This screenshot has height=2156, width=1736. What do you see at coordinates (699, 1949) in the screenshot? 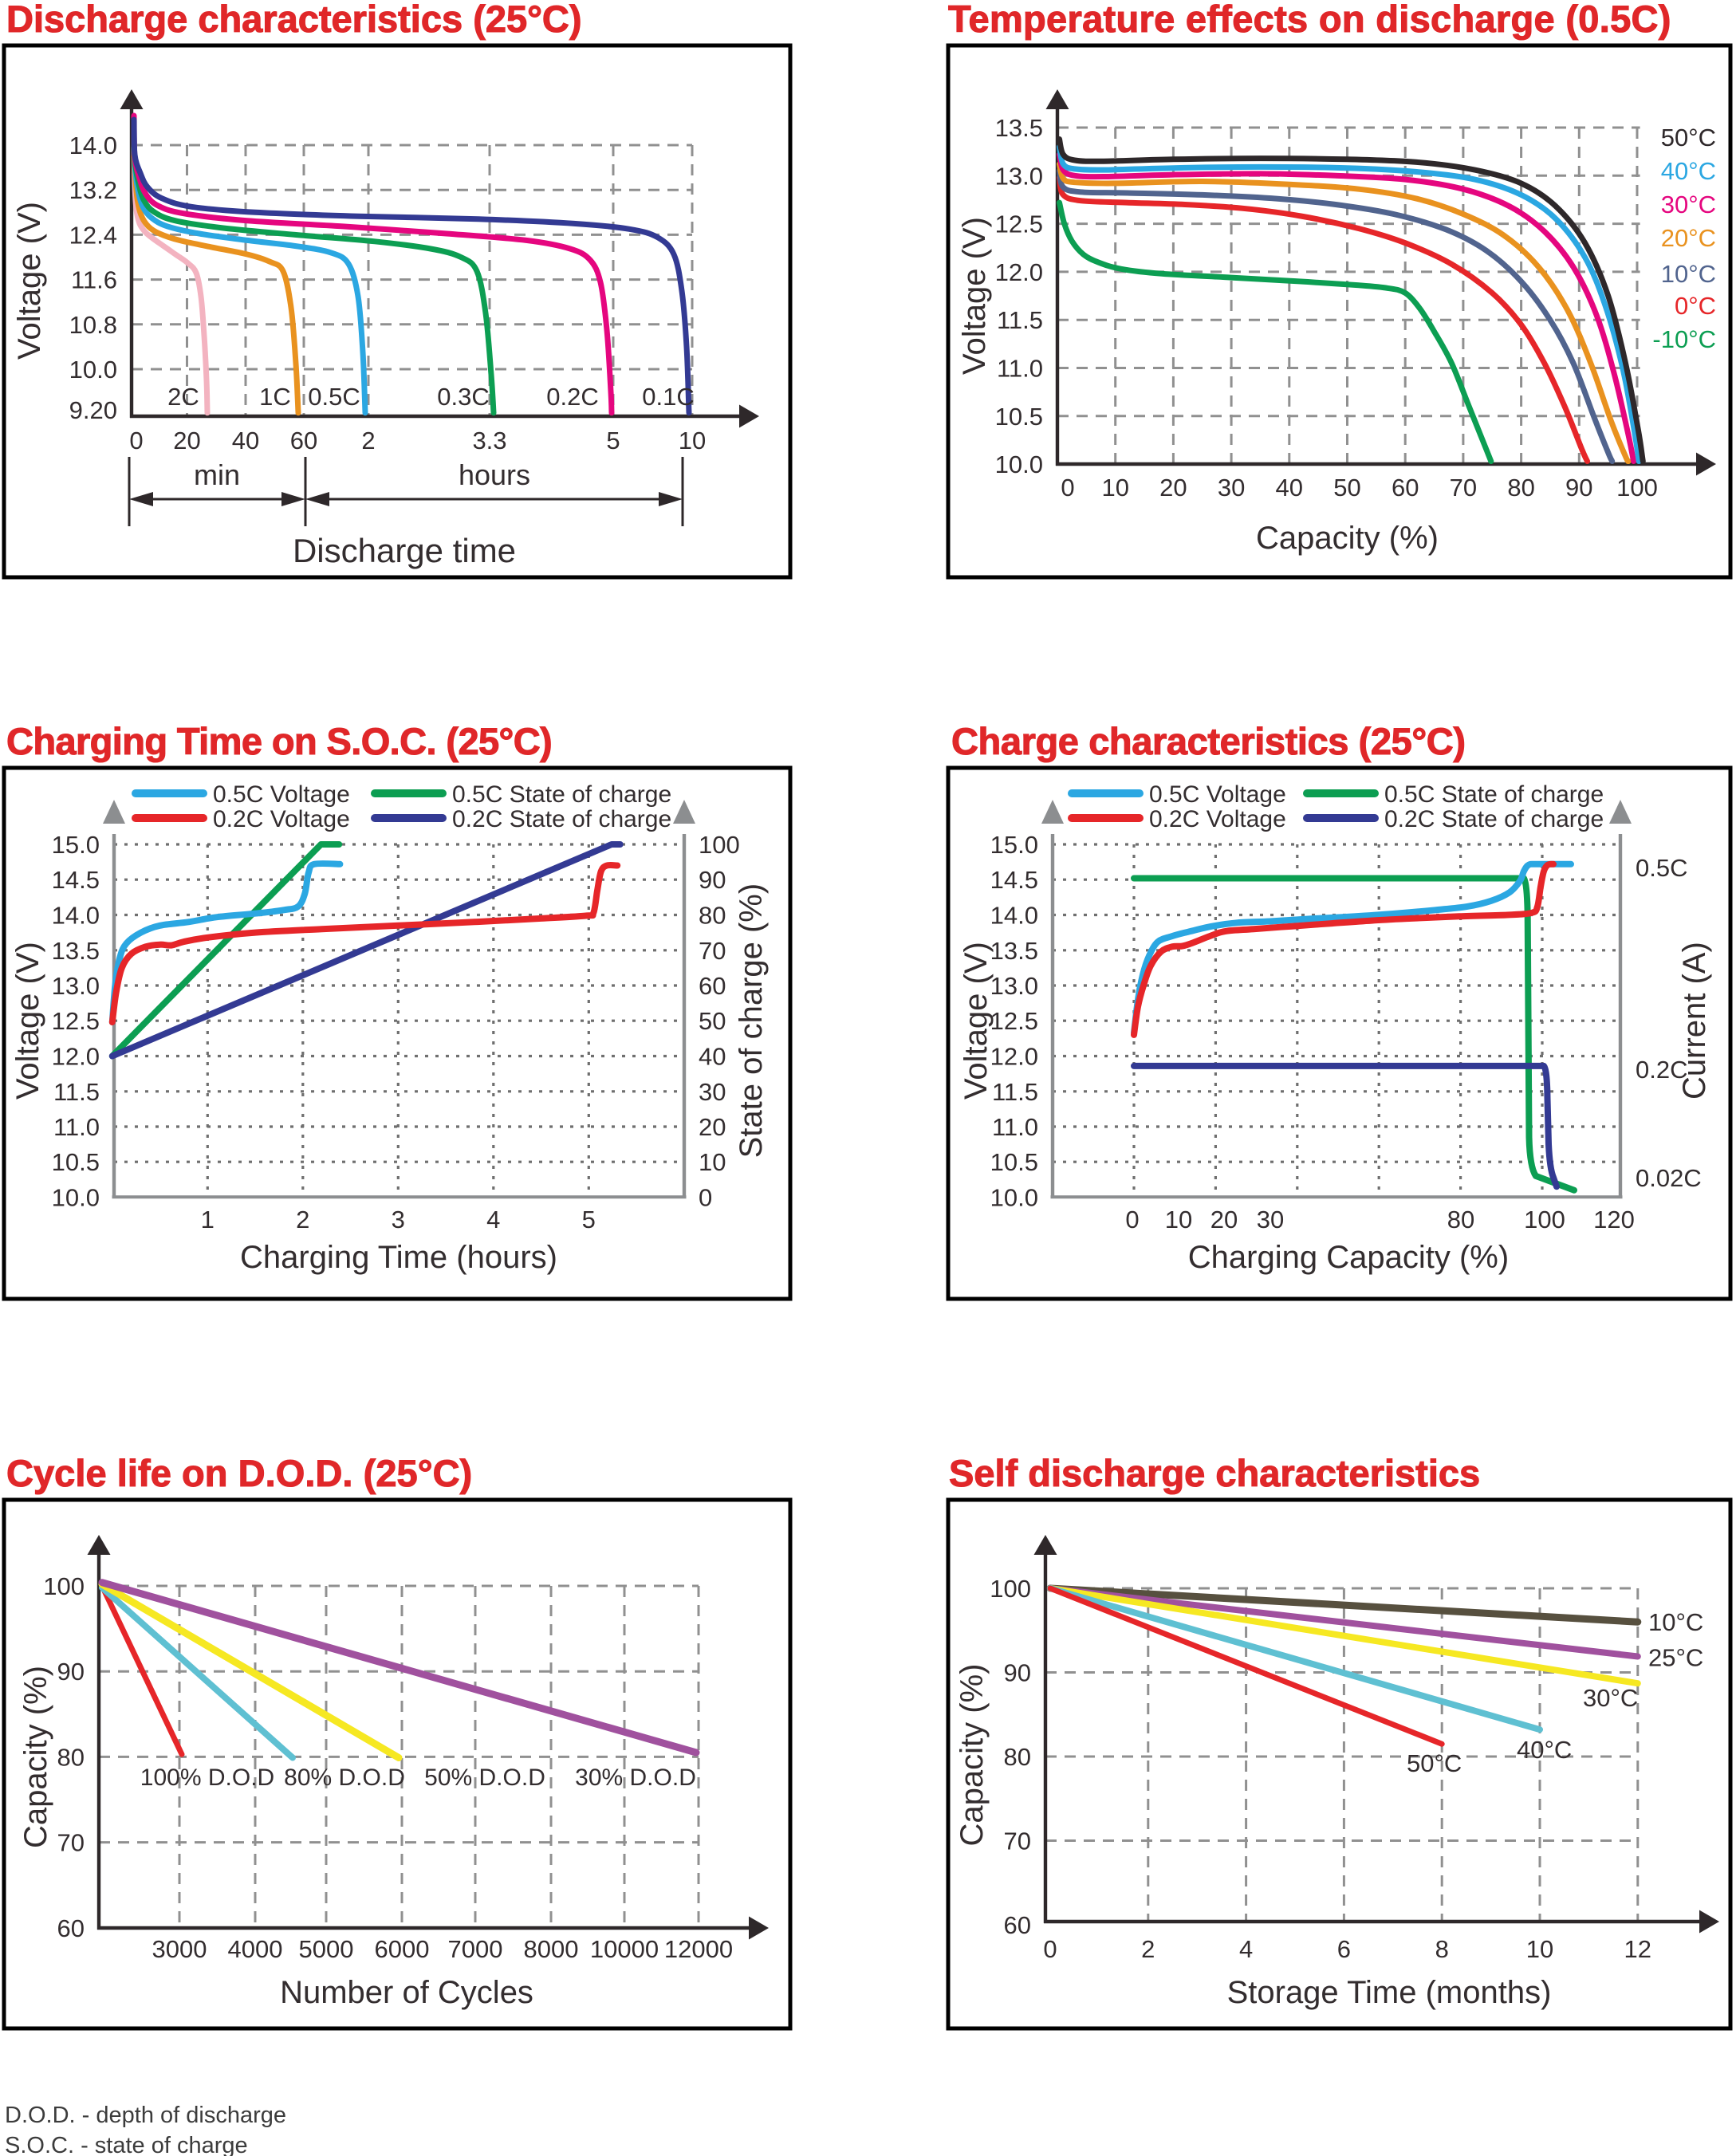
I see `svg-text: 12000` at bounding box center [699, 1949].